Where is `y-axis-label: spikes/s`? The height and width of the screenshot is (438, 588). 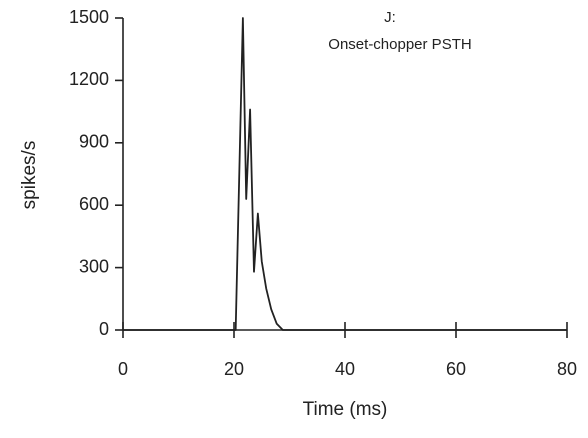
y-axis-label: spikes/s is located at coordinates (29, 175).